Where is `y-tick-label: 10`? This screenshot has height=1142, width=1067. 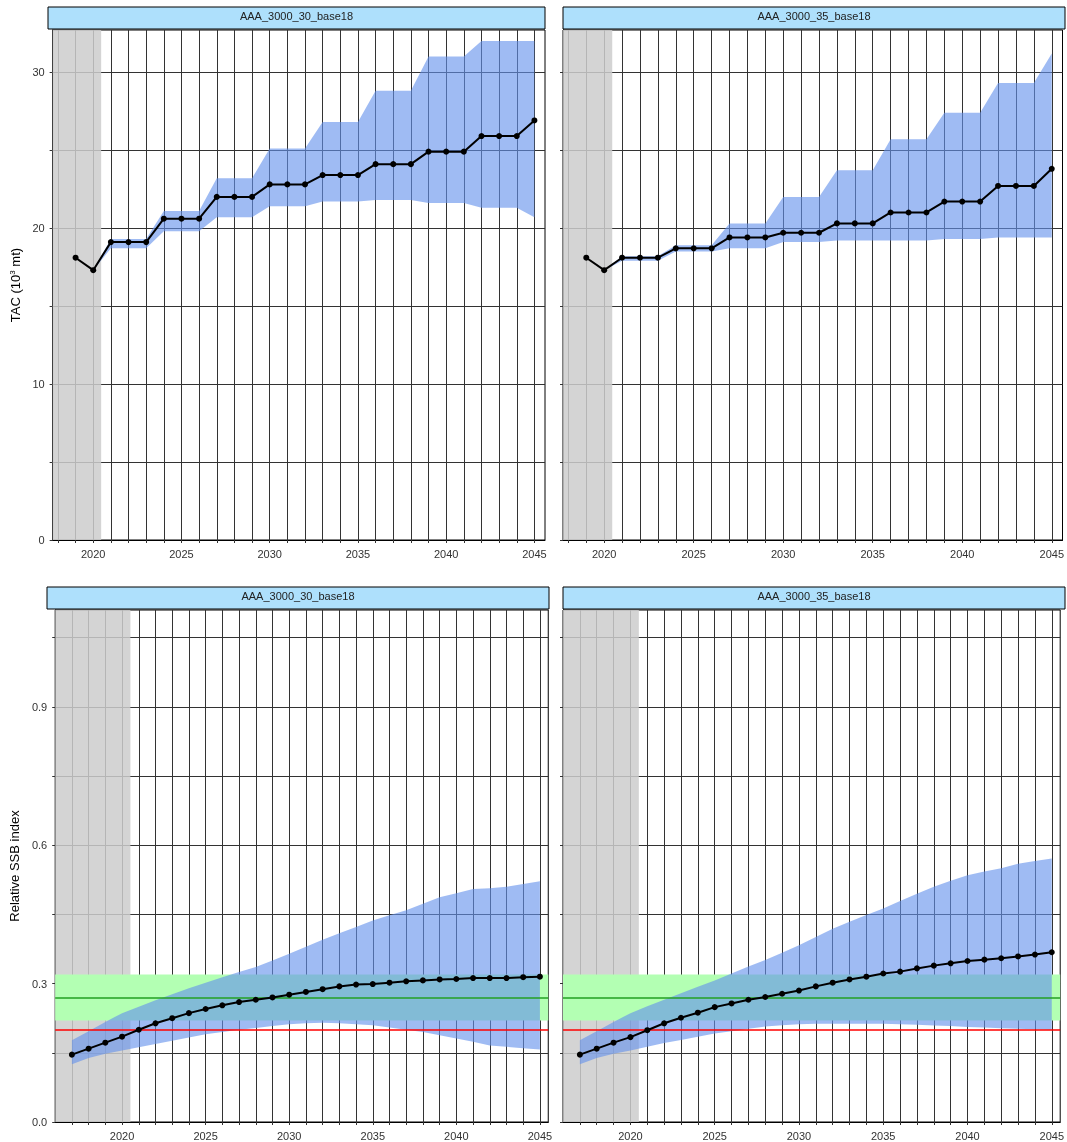 y-tick-label: 10 is located at coordinates (38, 384).